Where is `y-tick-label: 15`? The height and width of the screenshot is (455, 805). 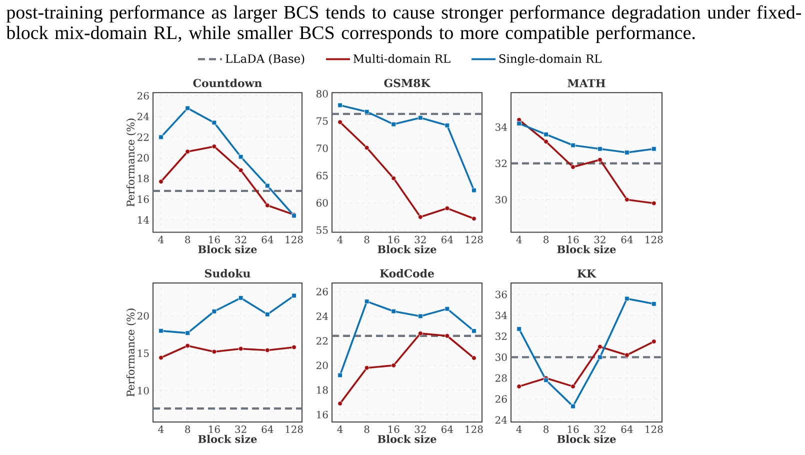
y-tick-label: 15 is located at coordinates (143, 353).